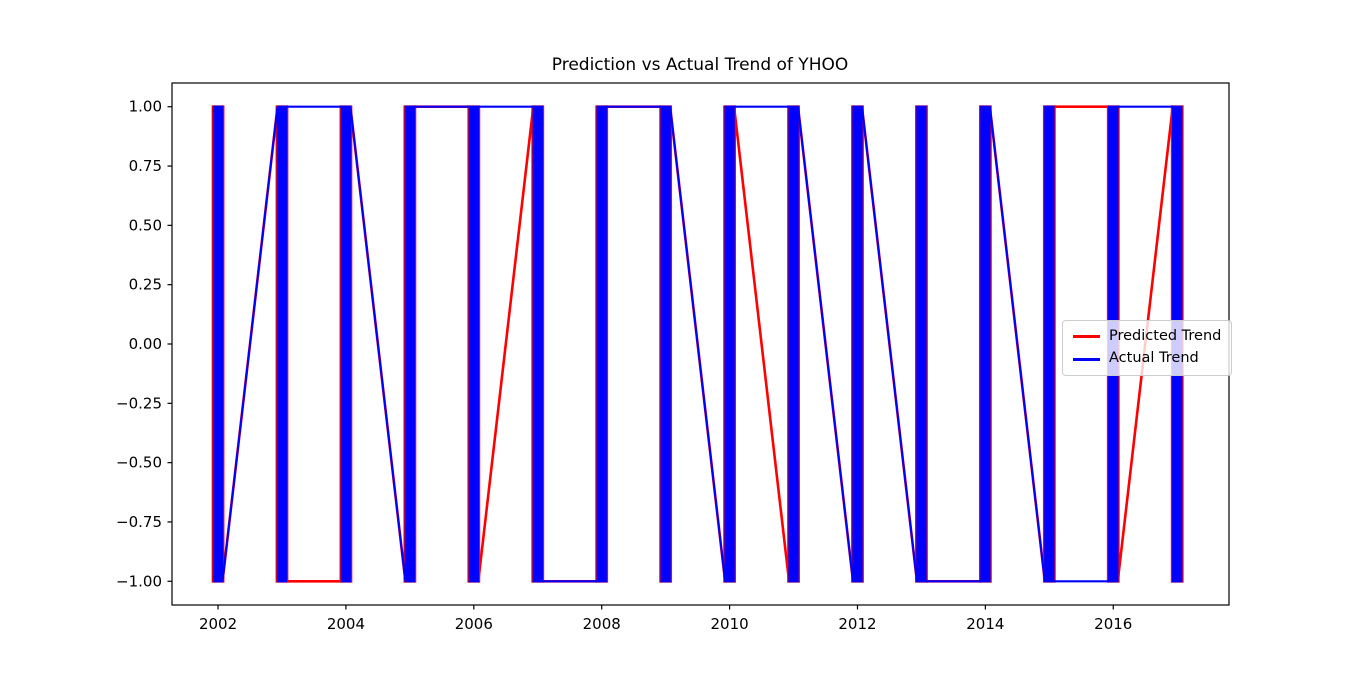  What do you see at coordinates (1086, 337) in the screenshot?
I see `legend-line-sample-red` at bounding box center [1086, 337].